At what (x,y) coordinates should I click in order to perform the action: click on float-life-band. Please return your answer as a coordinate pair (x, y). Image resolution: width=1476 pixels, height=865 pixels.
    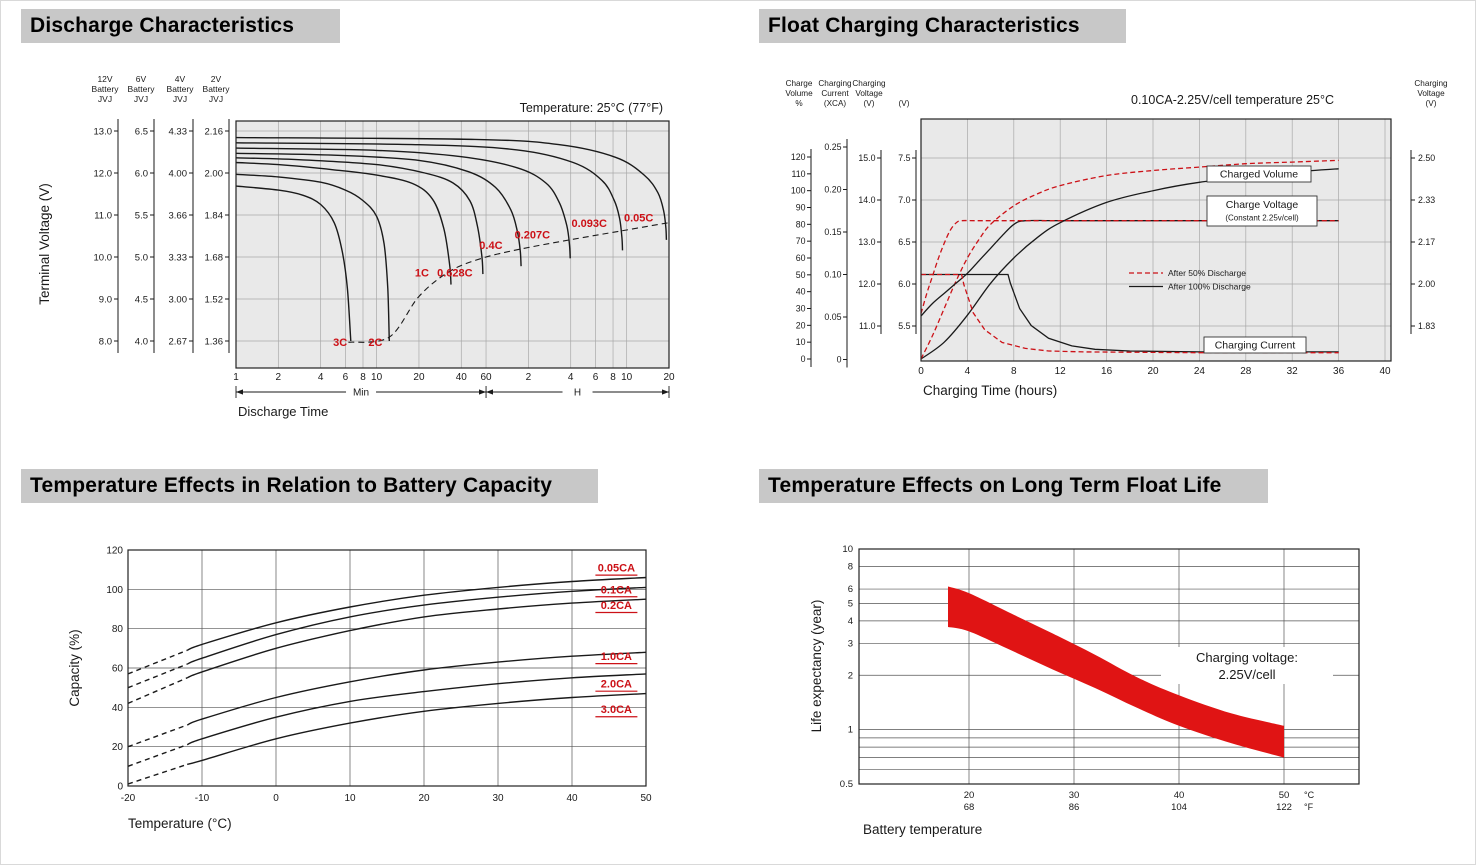
    Looking at the image, I should click on (1116, 672).